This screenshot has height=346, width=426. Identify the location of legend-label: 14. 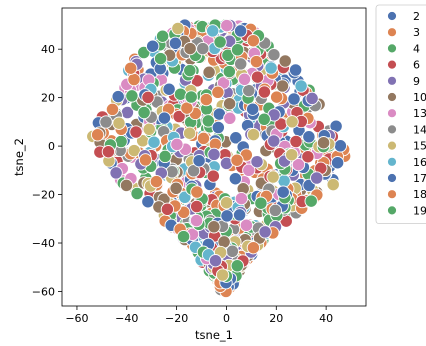
(419, 129).